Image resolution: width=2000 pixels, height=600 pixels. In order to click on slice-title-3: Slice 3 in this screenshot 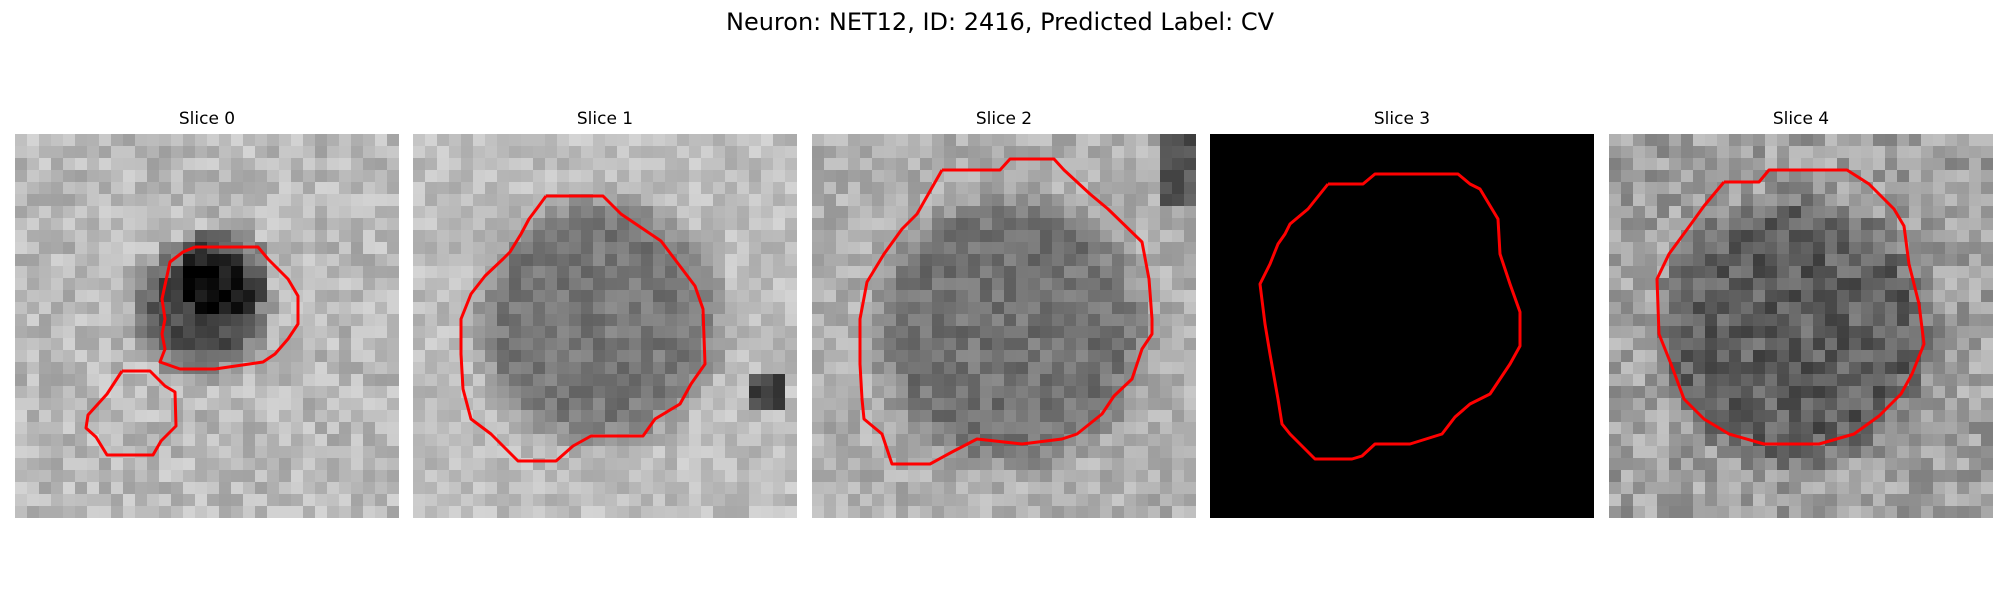, I will do `click(1402, 119)`.